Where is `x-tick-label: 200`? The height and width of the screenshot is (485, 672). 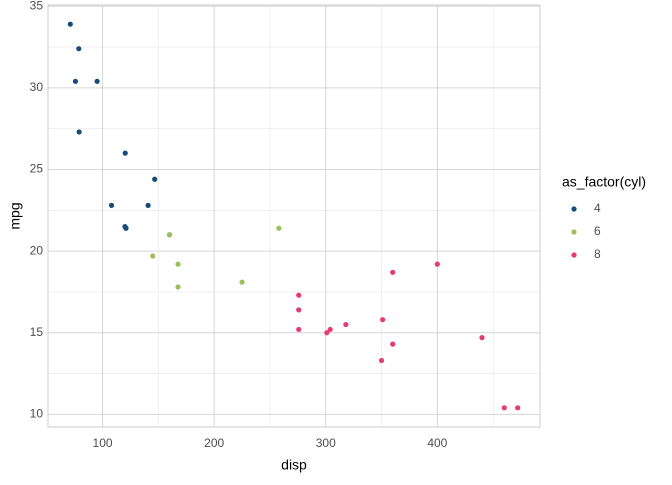 x-tick-label: 200 is located at coordinates (214, 443).